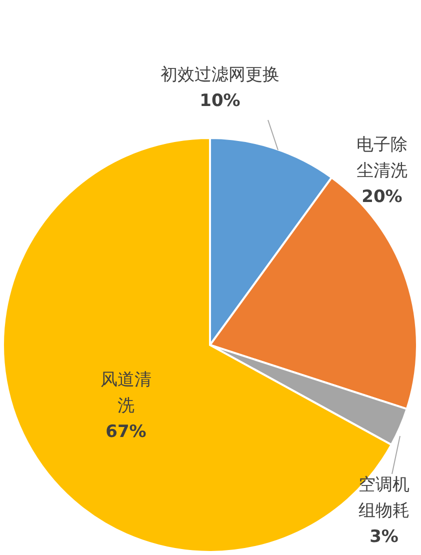 Image resolution: width=421 pixels, height=555 pixels. Describe the element at coordinates (220, 101) in the screenshot. I see `data-label: 10%` at that location.